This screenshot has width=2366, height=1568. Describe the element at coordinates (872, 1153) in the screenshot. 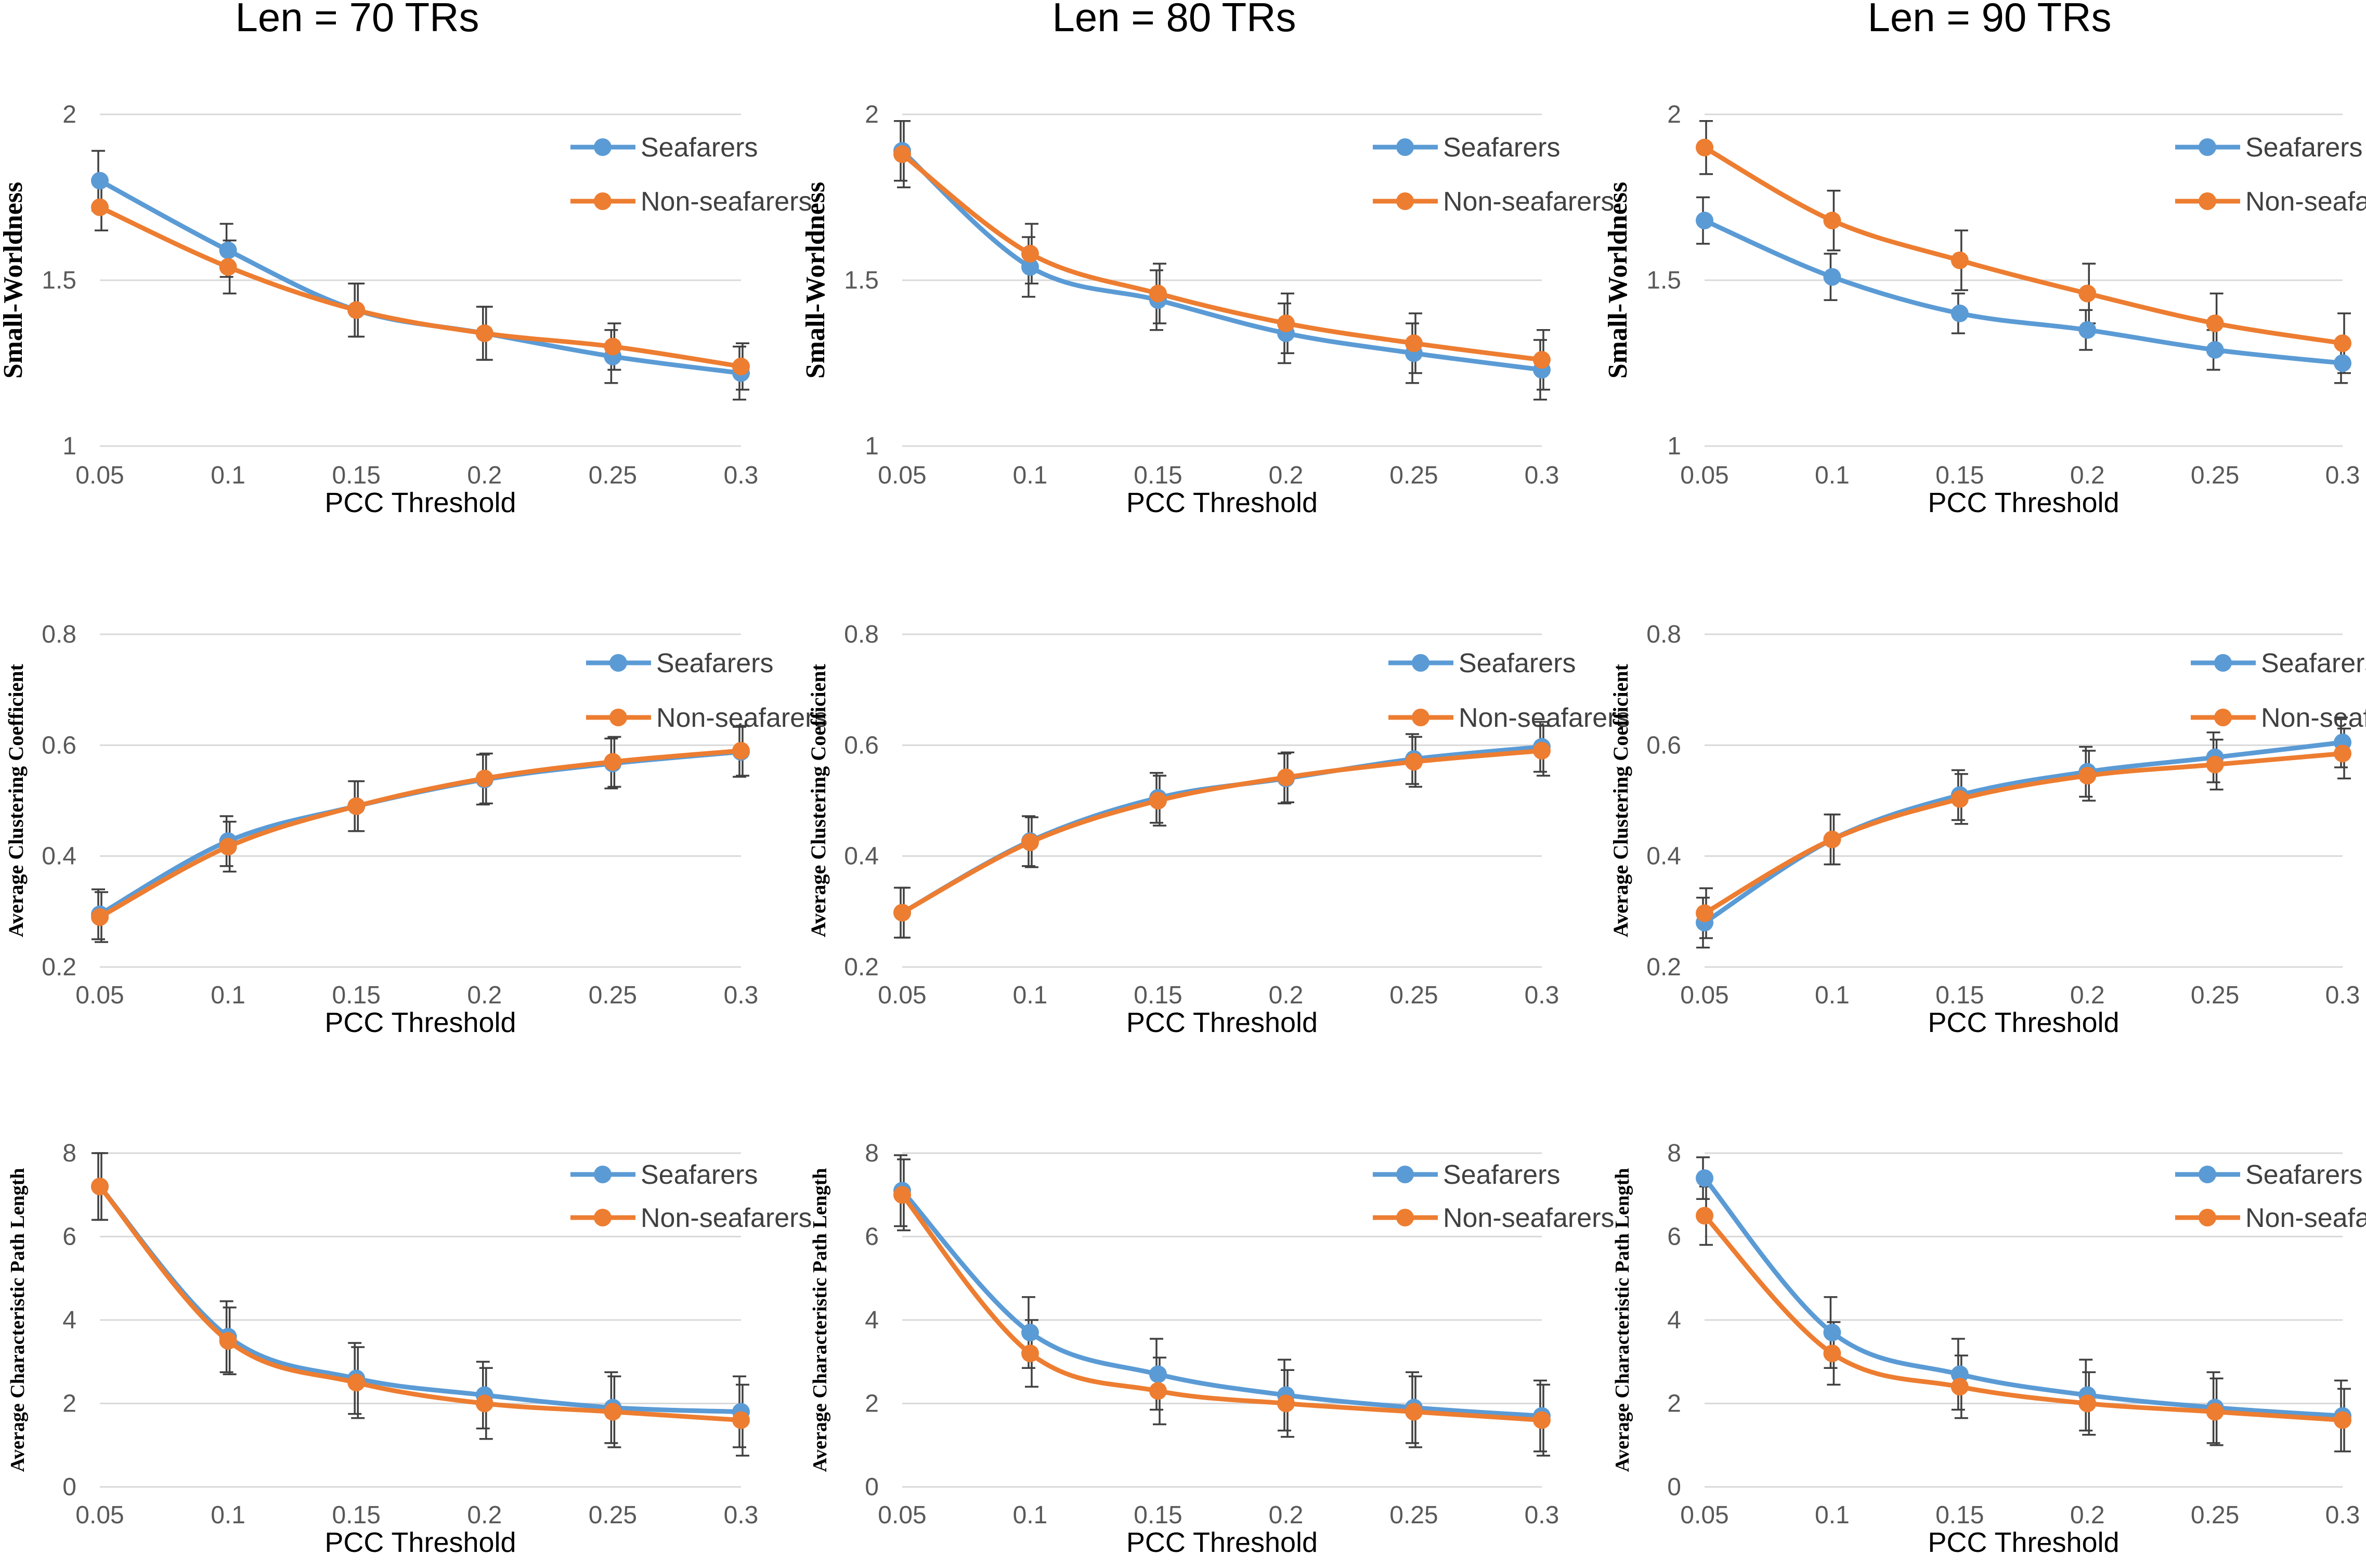

I see `y-tick-label: 8` at that location.